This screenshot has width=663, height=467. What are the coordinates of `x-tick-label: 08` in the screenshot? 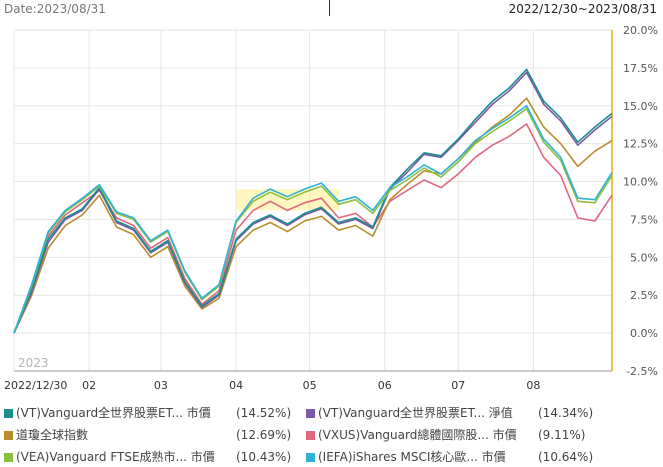 It's located at (533, 385).